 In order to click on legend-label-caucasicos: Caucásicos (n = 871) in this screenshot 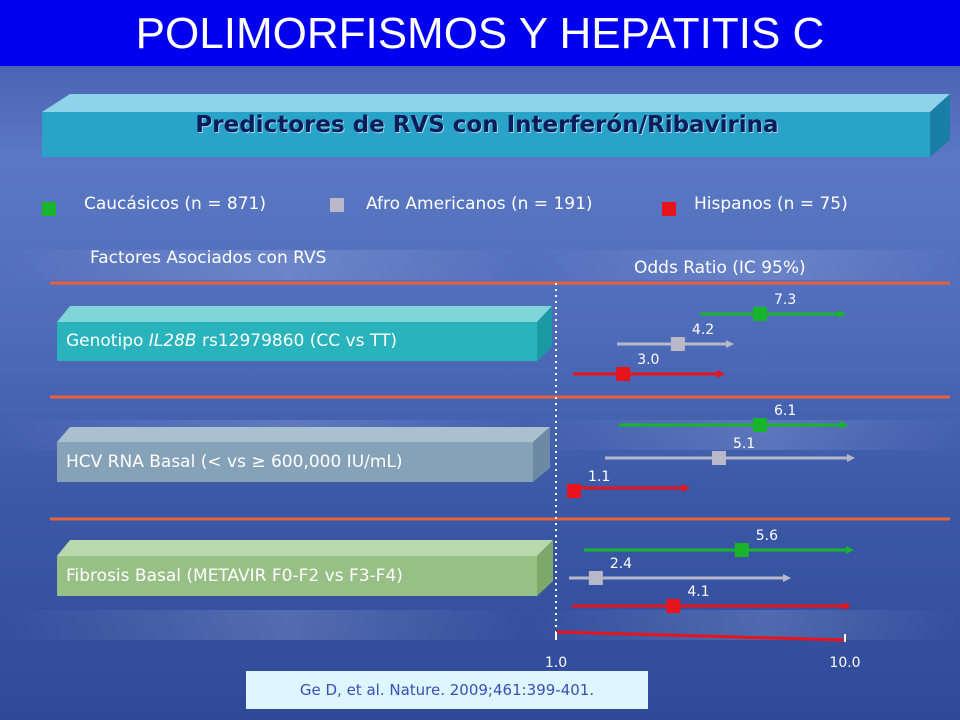, I will do `click(175, 204)`.